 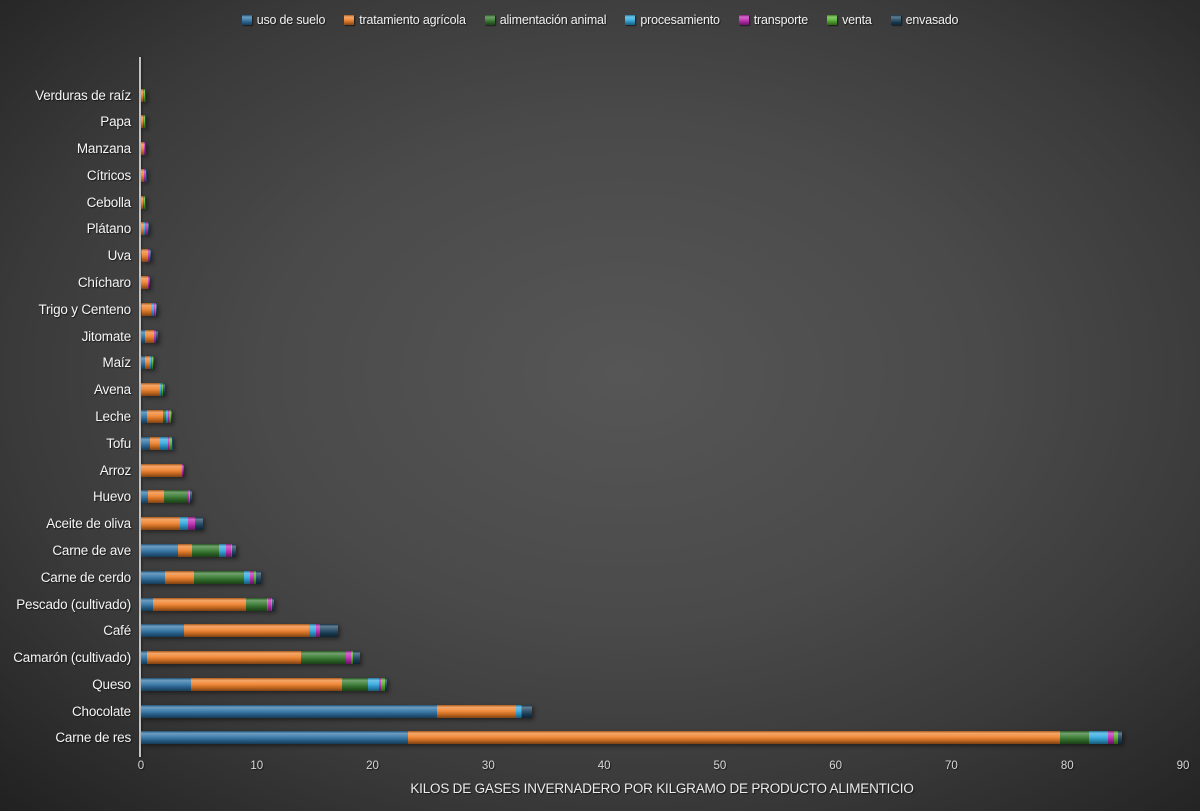 I want to click on category-label: Queso, so click(x=111, y=684).